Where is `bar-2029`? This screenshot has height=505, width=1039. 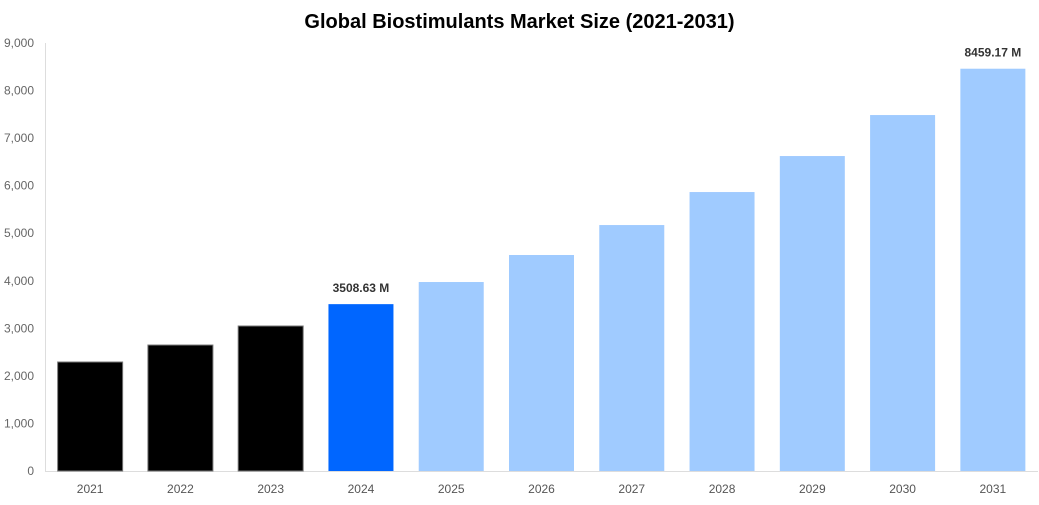 bar-2029 is located at coordinates (812, 313).